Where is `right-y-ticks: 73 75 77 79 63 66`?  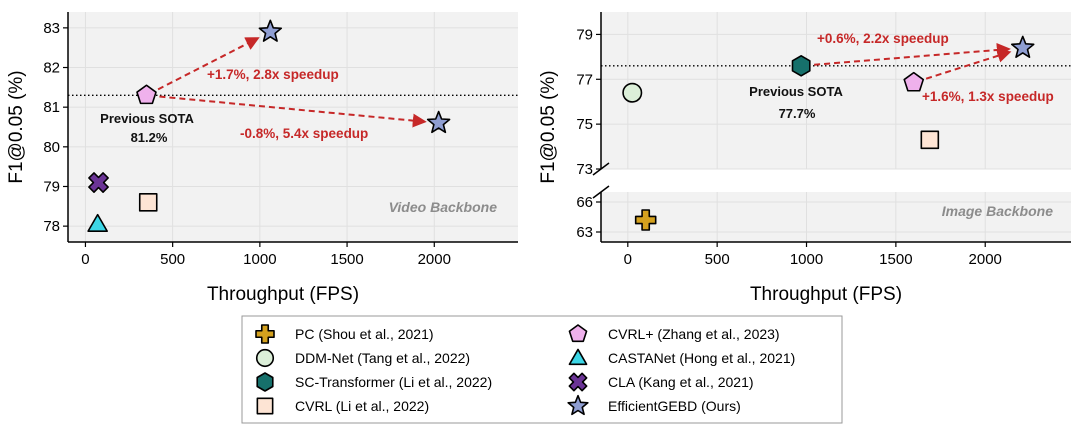
right-y-ticks: 73 75 77 79 63 66 is located at coordinates (588, 133).